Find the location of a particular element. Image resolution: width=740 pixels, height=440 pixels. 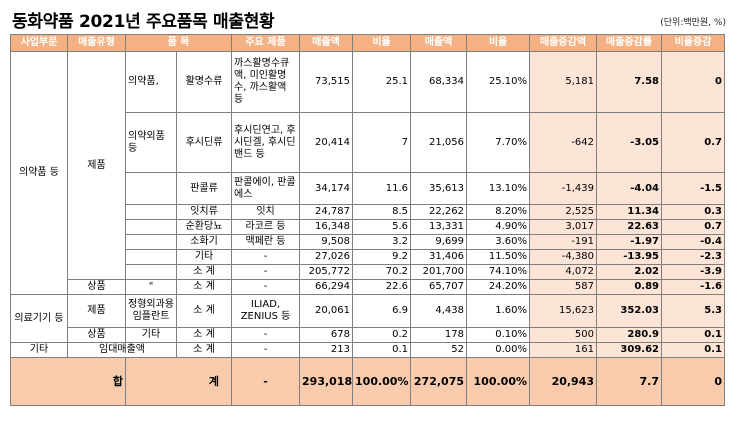

header-cell: 비율증감 is located at coordinates (693, 43).